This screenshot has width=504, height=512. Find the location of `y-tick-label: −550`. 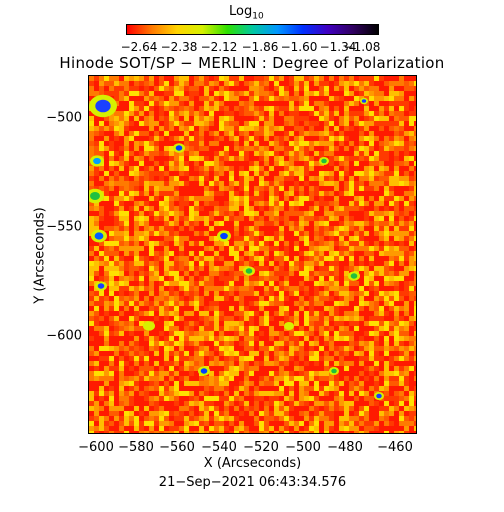

y-tick-label: −550 is located at coordinates (64, 227).